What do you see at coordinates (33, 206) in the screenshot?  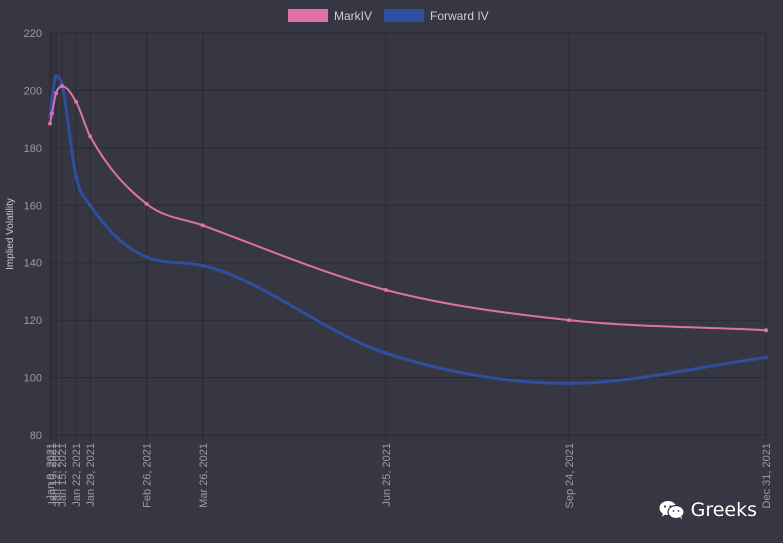 I see `y-tick-label: 160` at bounding box center [33, 206].